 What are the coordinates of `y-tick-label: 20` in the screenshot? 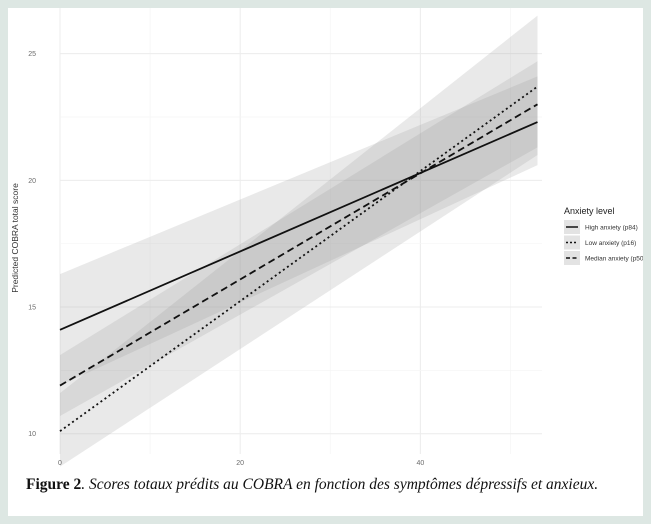 It's located at (32, 181).